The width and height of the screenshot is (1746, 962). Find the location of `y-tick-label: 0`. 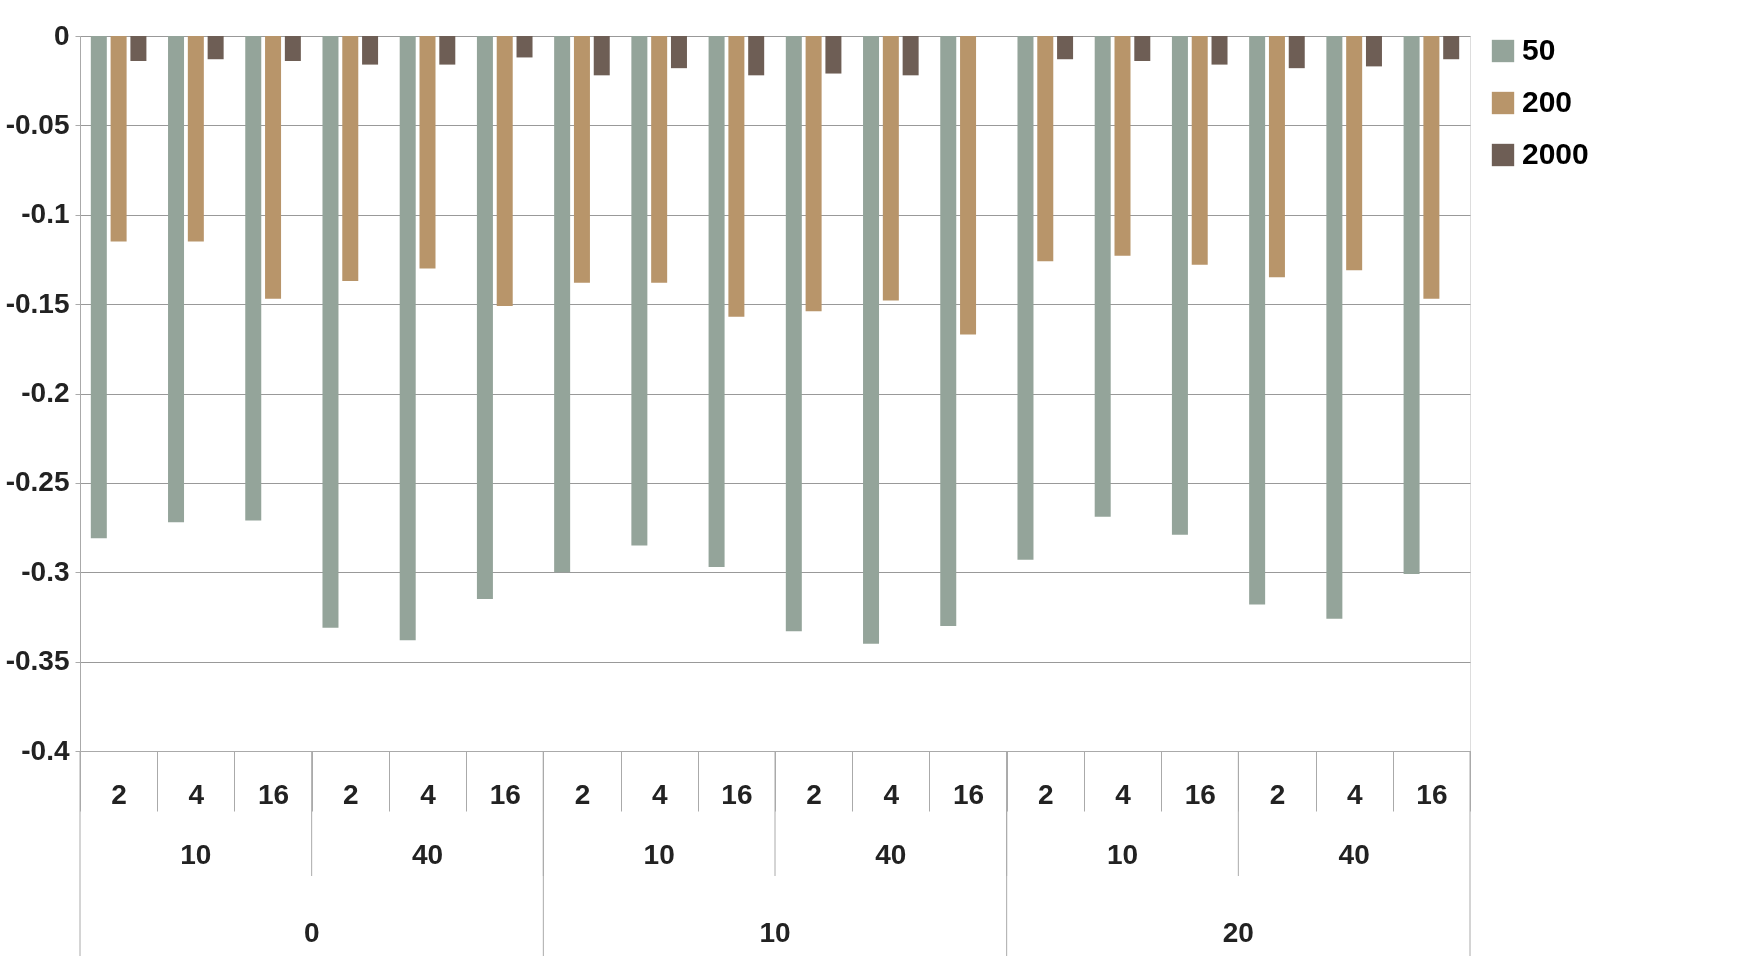

y-tick-label: 0 is located at coordinates (61, 35).